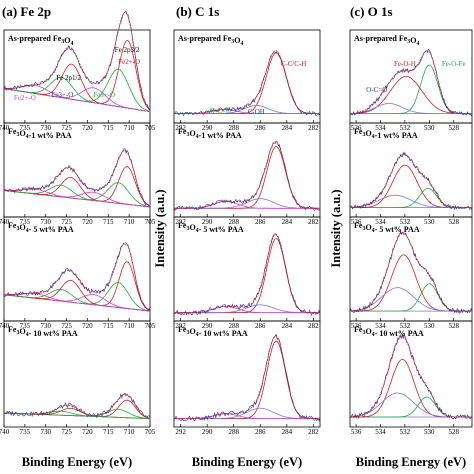 The image size is (474, 474). I want to click on subplot-2-2: Fe3O4- 5 wt% PAA, so click(411, 269).